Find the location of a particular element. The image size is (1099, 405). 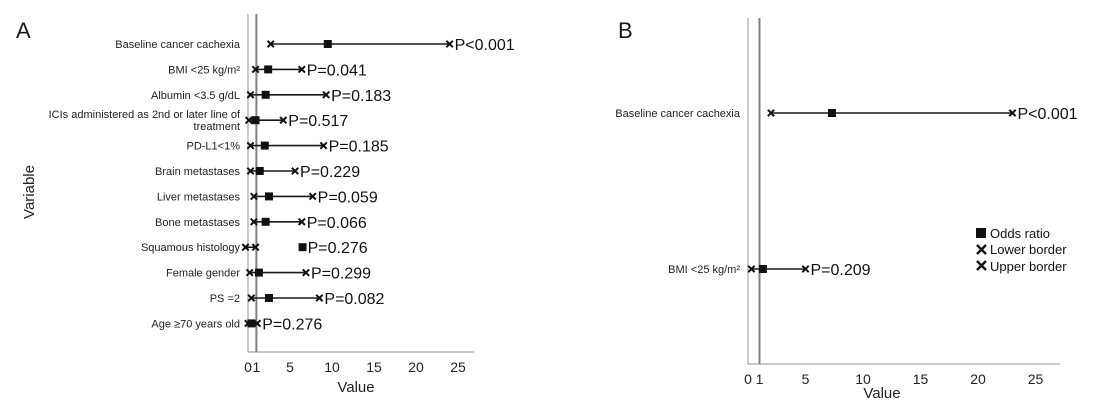

p-value-label: P=0.229 is located at coordinates (330, 172).